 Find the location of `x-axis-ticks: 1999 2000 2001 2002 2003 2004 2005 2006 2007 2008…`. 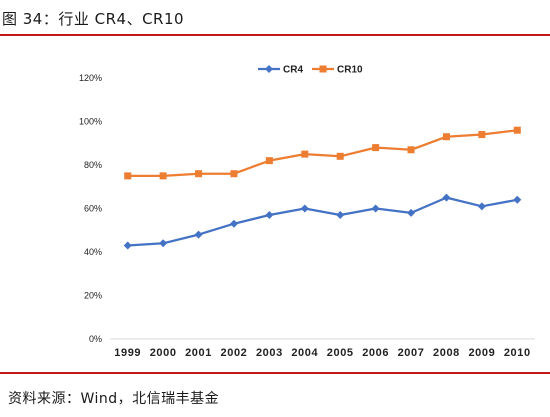

x-axis-ticks: 1999 2000 2001 2002 2003 2004 2005 2006 2007 2008… is located at coordinates (322, 353).